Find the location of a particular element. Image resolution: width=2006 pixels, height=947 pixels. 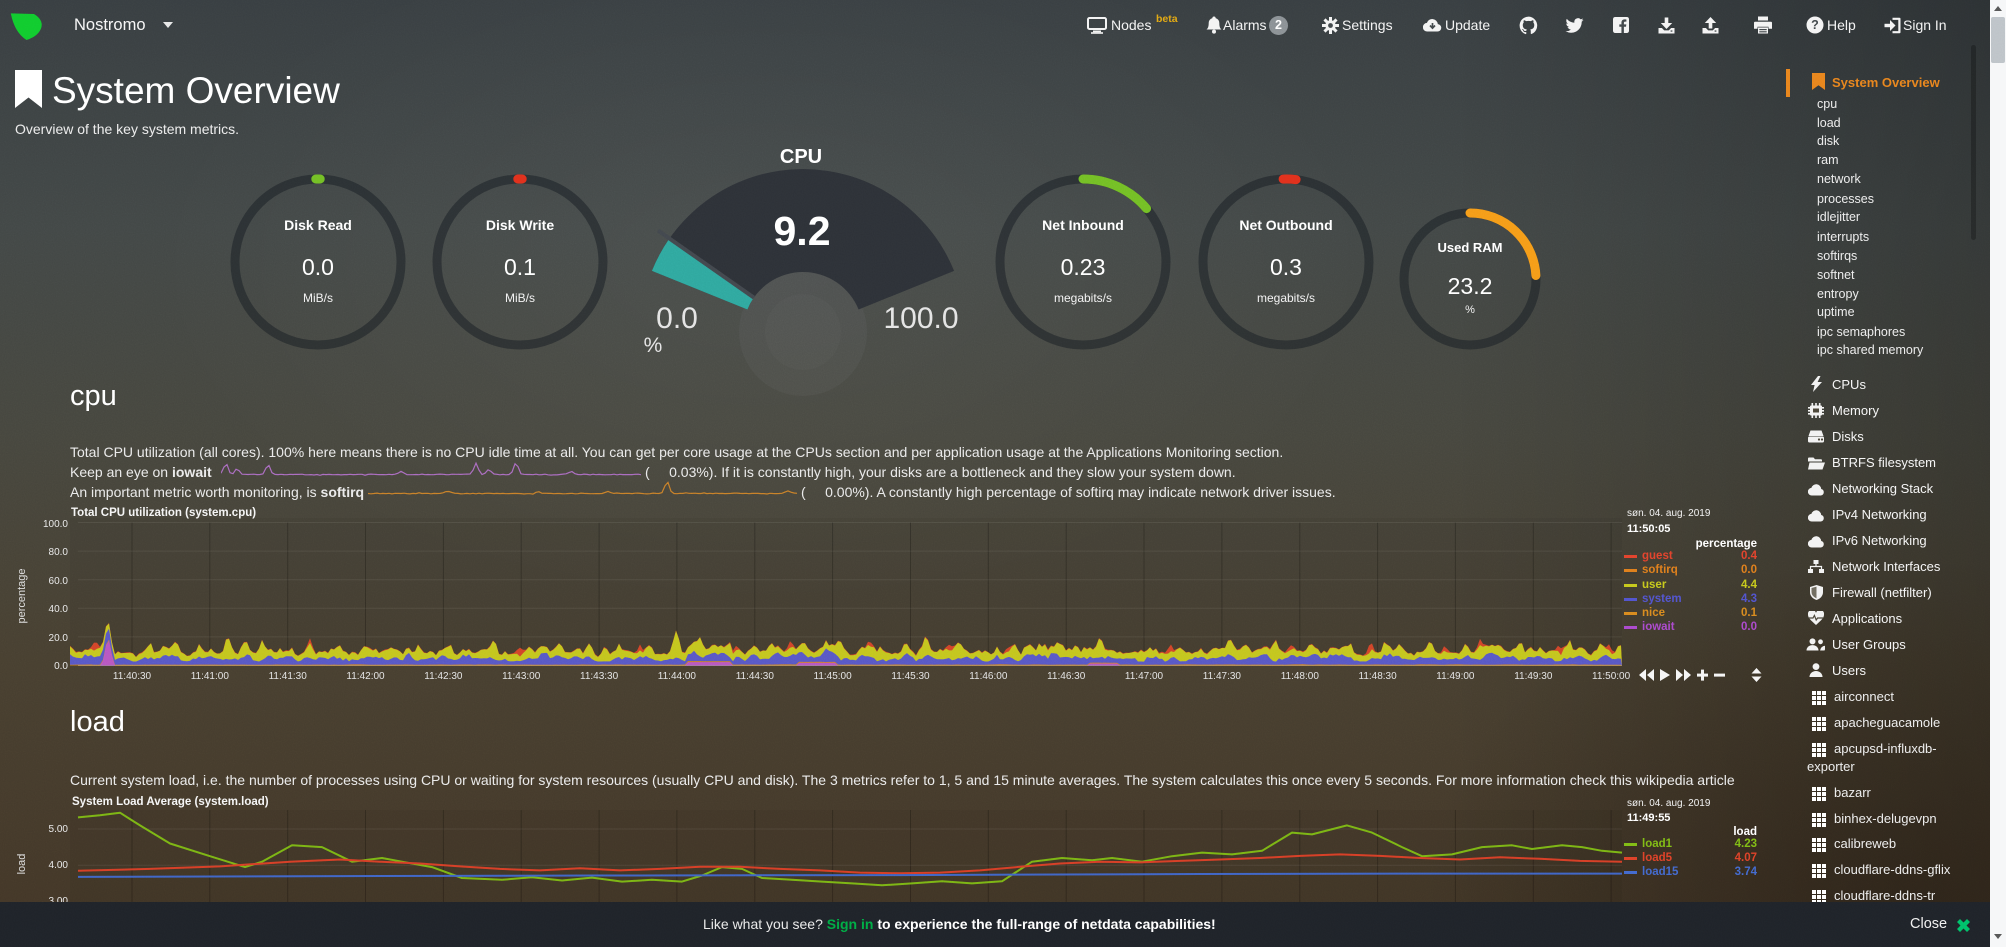

svg-text: 11:41:30 is located at coordinates (288, 676).